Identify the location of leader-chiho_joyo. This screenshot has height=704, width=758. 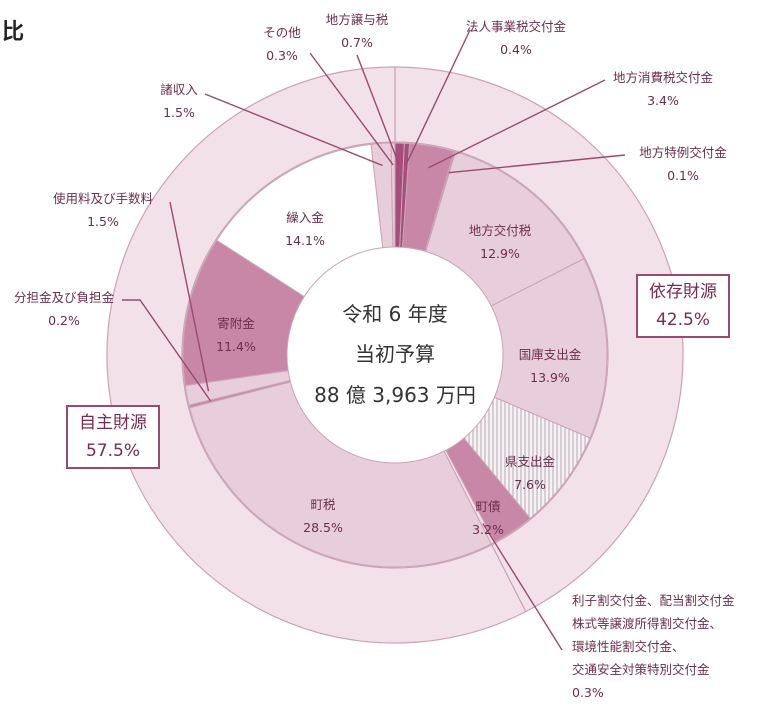
(378, 110).